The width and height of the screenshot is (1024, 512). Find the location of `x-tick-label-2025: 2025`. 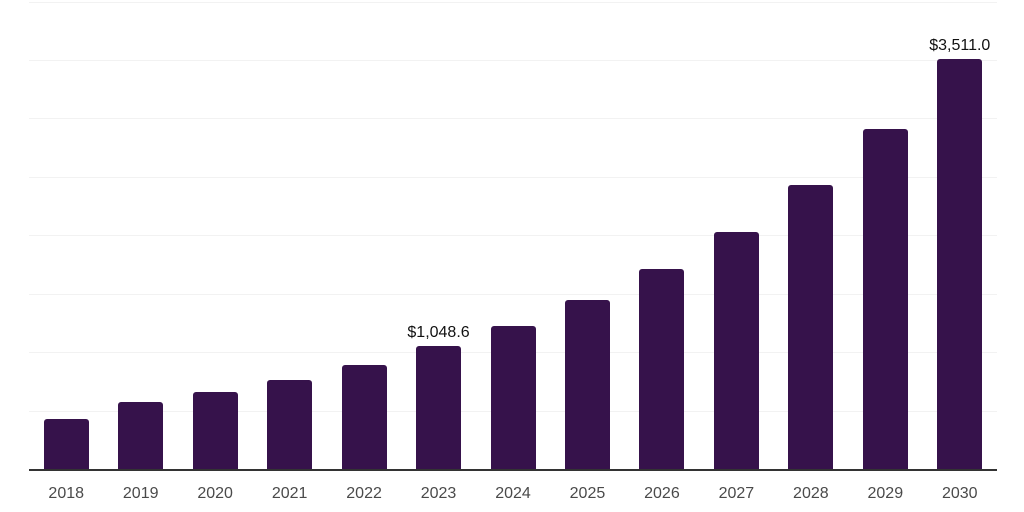

x-tick-label-2025: 2025 is located at coordinates (587, 493).